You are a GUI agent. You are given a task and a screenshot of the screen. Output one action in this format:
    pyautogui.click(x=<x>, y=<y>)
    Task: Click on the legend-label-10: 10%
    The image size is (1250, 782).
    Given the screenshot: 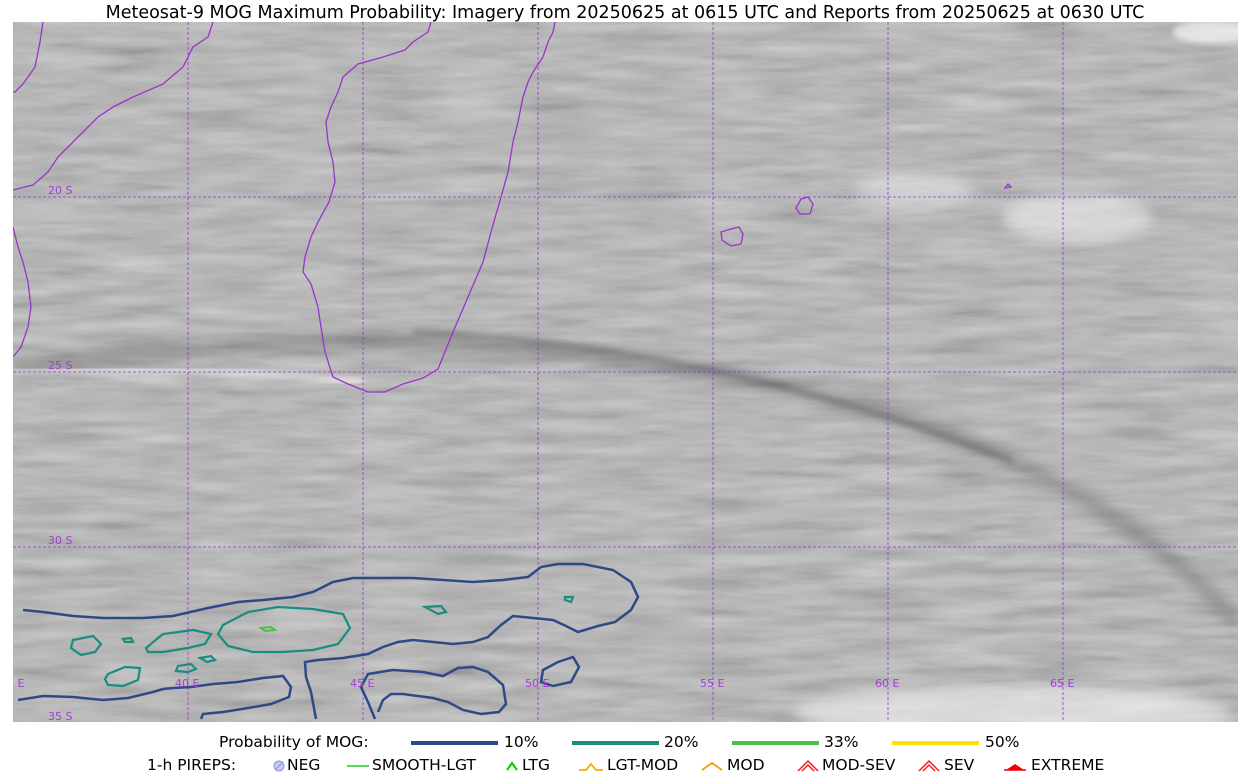 What is the action you would take?
    pyautogui.click(x=521, y=742)
    